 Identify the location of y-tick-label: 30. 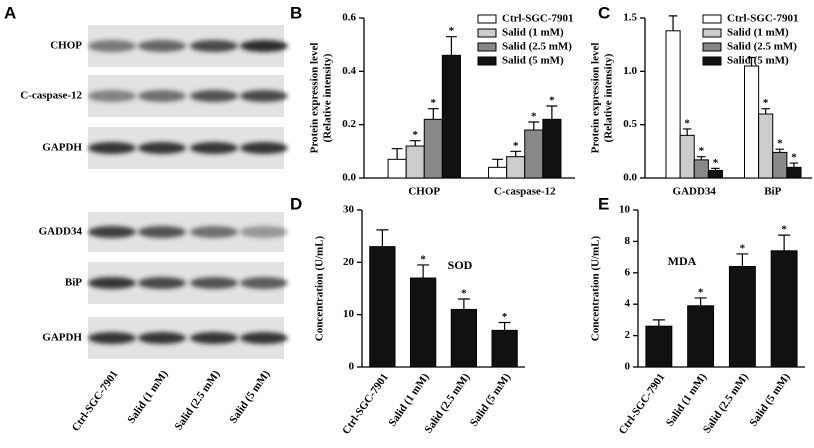
(349, 210).